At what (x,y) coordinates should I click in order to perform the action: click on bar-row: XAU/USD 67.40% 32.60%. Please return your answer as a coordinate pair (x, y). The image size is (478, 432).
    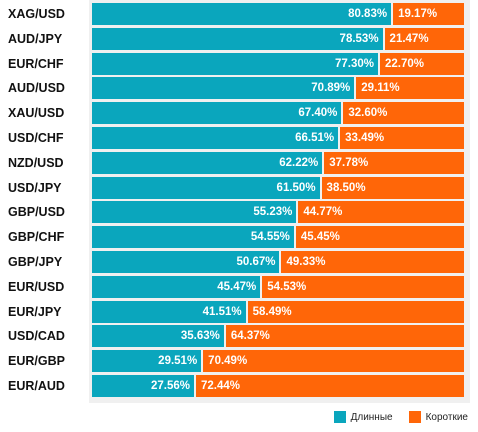
    Looking at the image, I should click on (239, 113).